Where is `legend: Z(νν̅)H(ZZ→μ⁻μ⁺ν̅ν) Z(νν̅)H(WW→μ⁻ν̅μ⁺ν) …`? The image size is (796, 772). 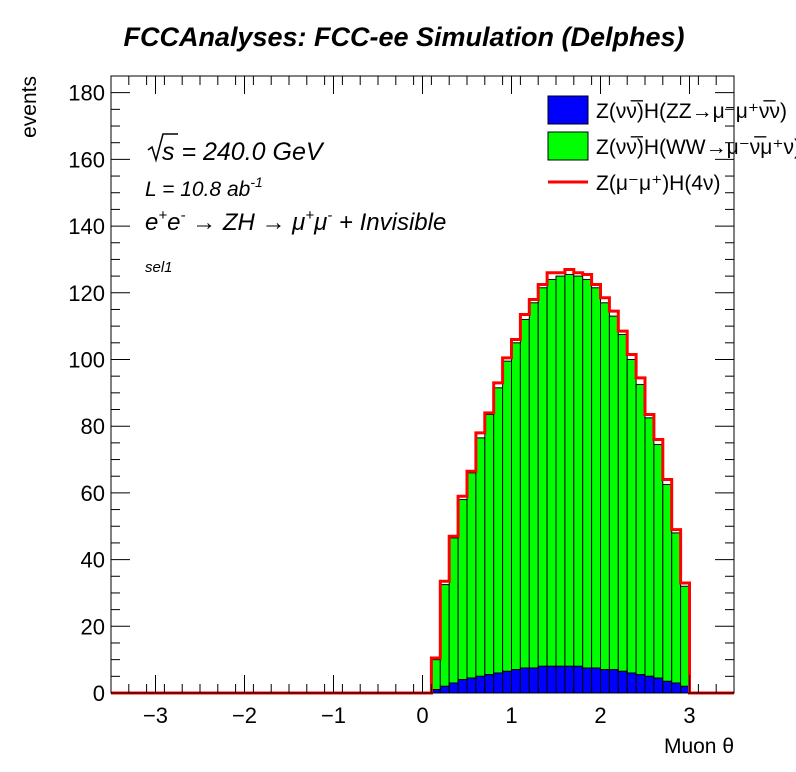
legend: Z(νν̅)H(ZZ→μ⁻μ⁺ν̅ν) Z(νν̅)H(WW→μ⁻ν̅μ⁺ν) … is located at coordinates (671, 145).